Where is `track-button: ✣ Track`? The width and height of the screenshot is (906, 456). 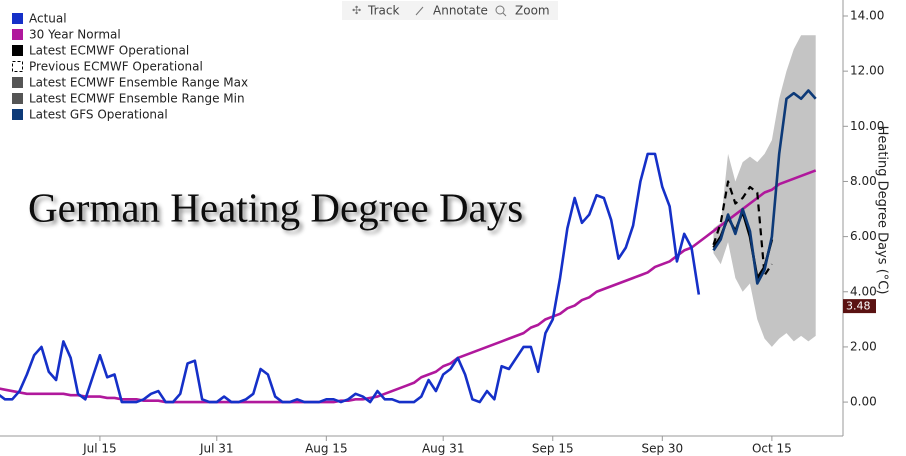 track-button: ✣ Track is located at coordinates (375, 11).